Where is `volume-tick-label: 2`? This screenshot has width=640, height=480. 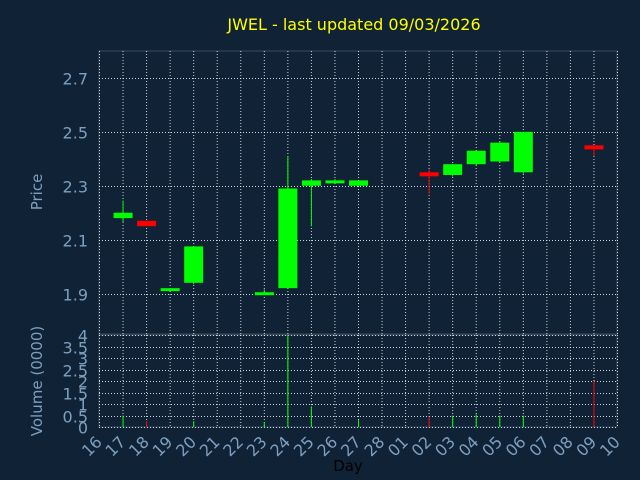
volume-tick-label: 2 is located at coordinates (83, 382).